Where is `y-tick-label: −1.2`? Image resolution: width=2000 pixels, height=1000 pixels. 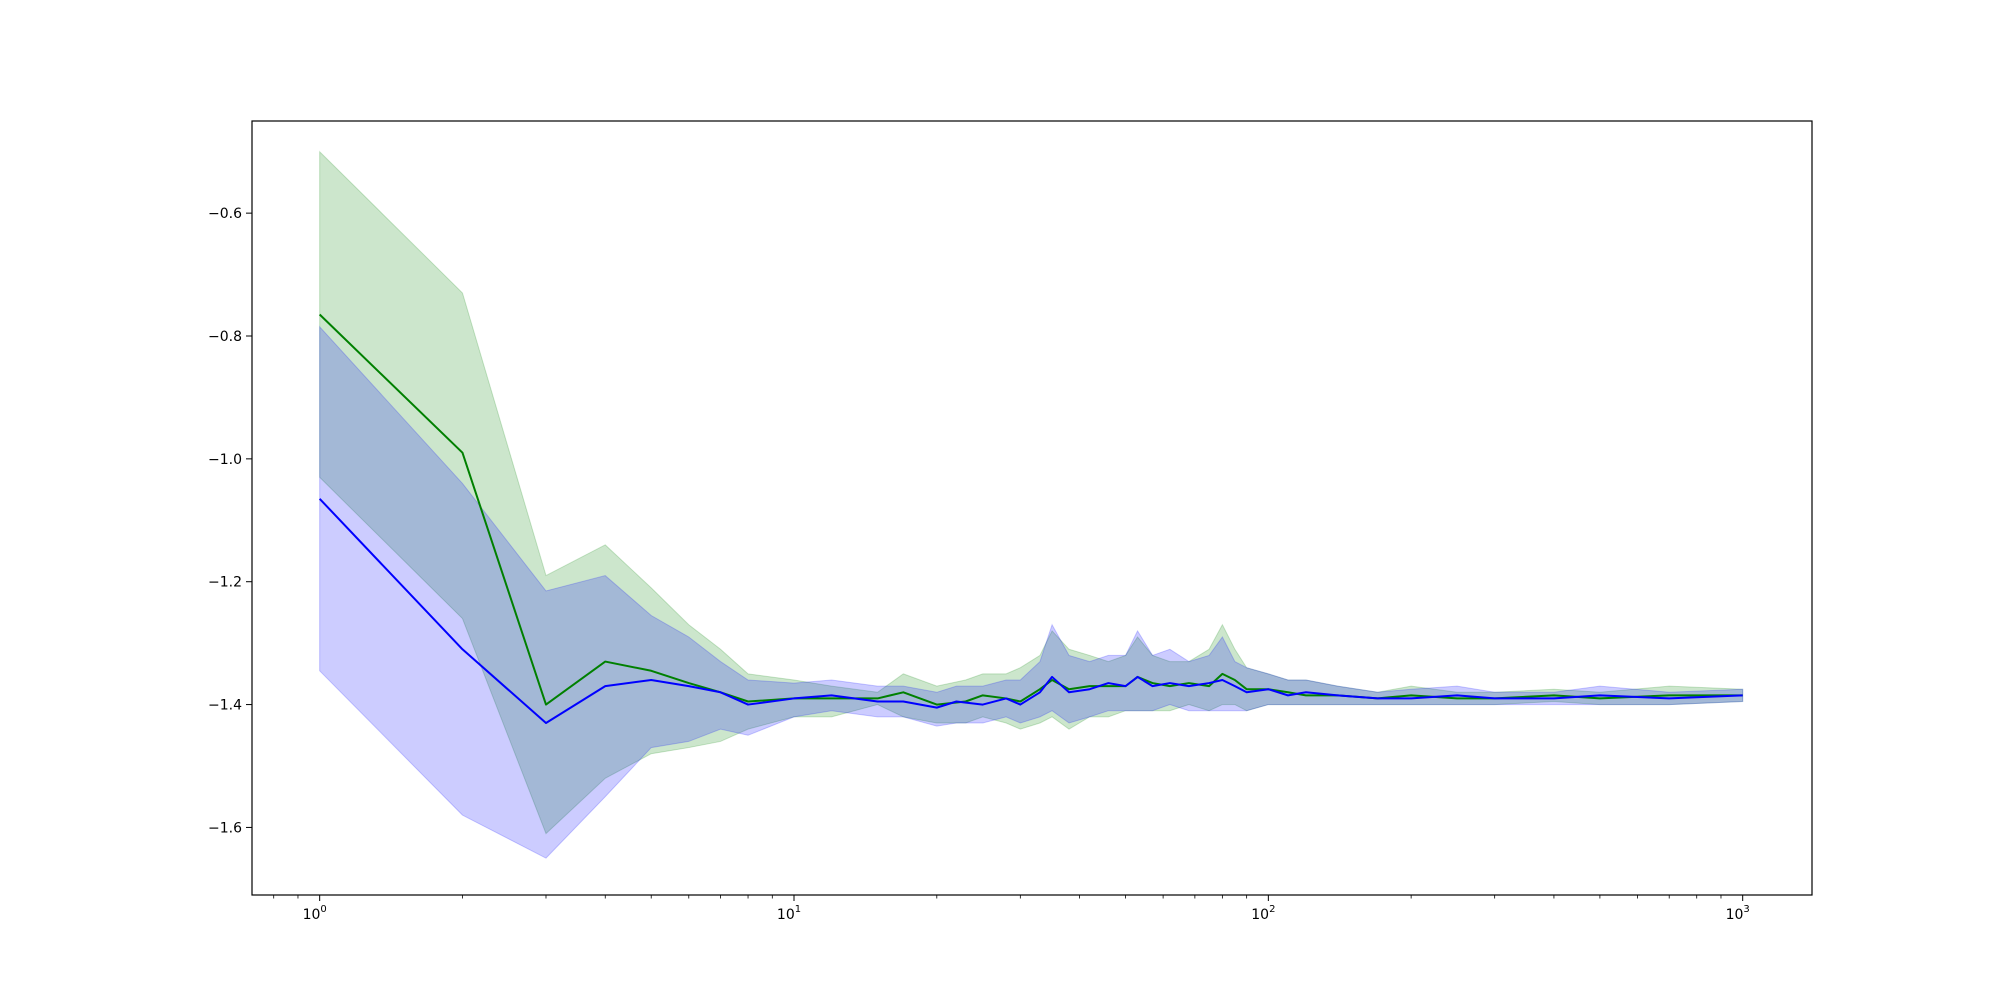 y-tick-label: −1.2 is located at coordinates (225, 583).